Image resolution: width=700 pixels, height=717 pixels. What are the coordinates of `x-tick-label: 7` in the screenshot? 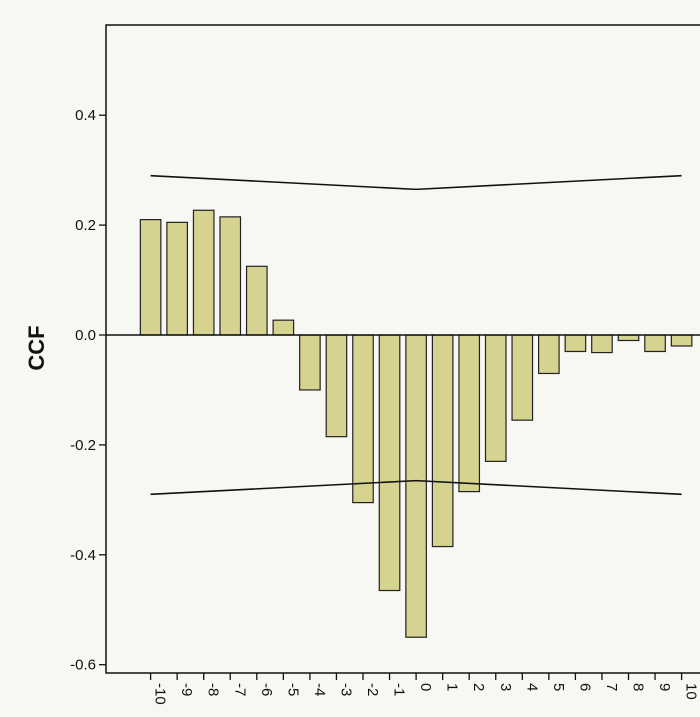 It's located at (611, 687).